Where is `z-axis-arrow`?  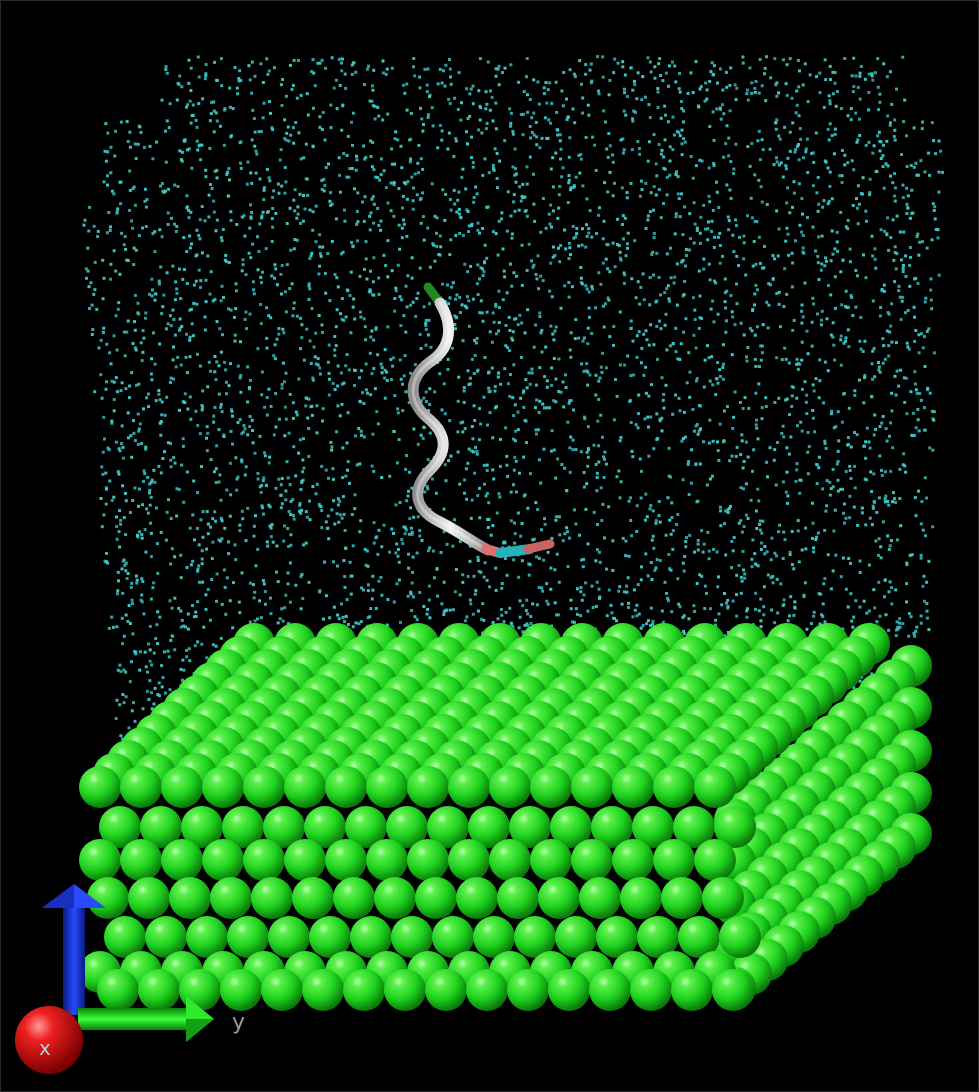 z-axis-arrow is located at coordinates (74, 949).